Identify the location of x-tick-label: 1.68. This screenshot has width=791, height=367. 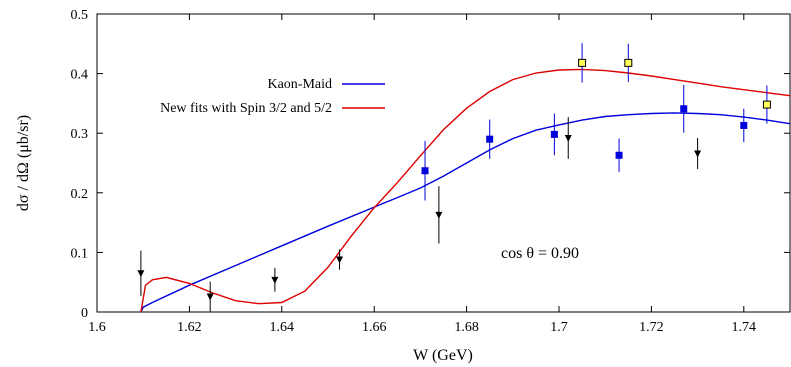
(466, 327).